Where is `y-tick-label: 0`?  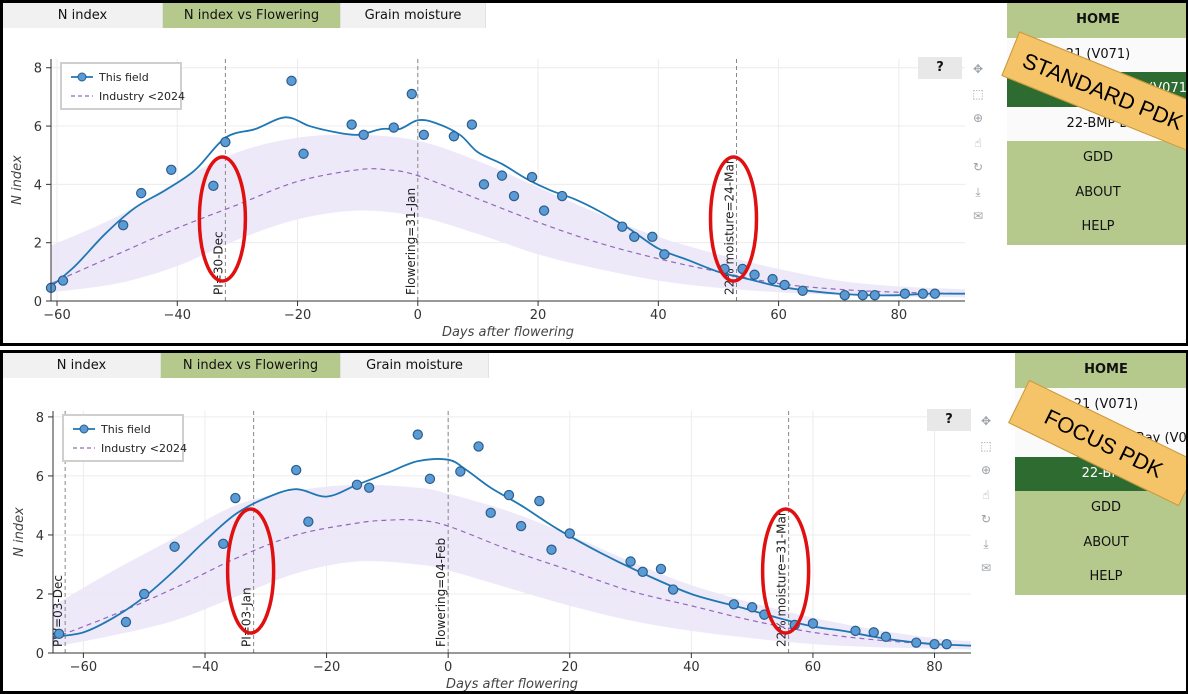
y-tick-label: 0 is located at coordinates (40, 654).